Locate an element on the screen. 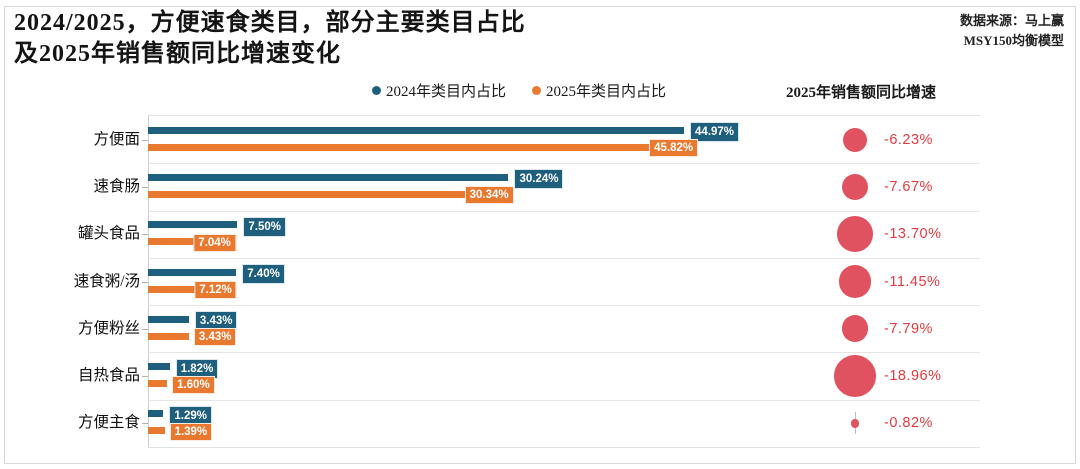 The height and width of the screenshot is (469, 1080). bar-value-label-2025: 30.34% is located at coordinates (489, 195).